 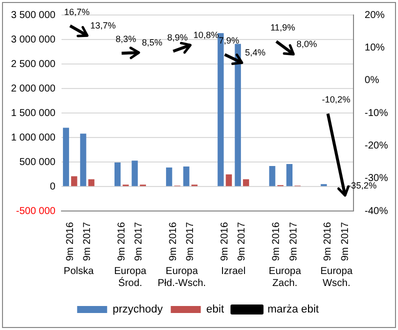 I want to click on data-label: 8,9%, so click(x=177, y=37).